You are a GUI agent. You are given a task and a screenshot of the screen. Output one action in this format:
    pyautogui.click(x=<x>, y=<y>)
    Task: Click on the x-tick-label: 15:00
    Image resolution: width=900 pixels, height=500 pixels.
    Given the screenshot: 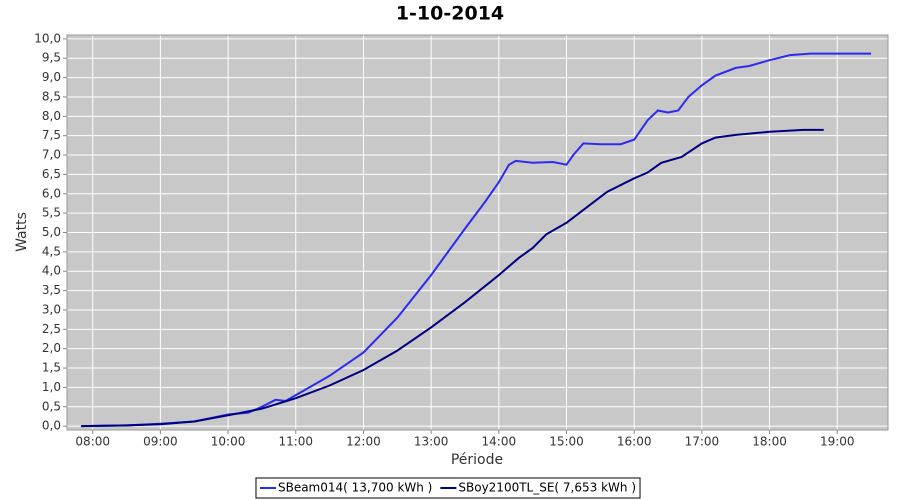 What is the action you would take?
    pyautogui.click(x=566, y=442)
    